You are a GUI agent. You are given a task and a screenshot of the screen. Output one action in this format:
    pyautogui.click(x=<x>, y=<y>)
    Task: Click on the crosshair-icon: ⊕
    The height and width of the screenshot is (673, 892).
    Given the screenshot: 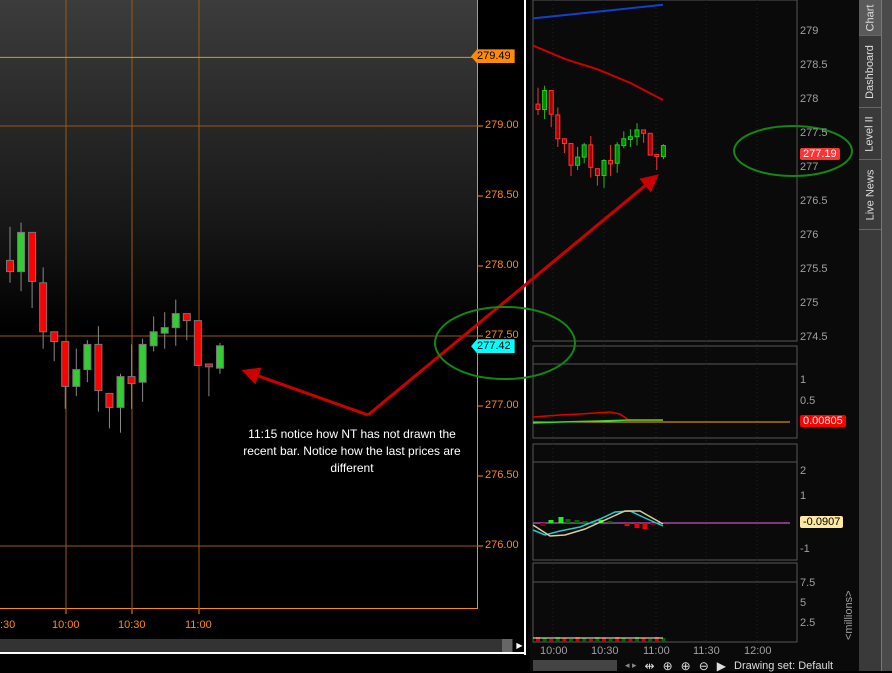 What is the action you would take?
    pyautogui.click(x=667, y=665)
    